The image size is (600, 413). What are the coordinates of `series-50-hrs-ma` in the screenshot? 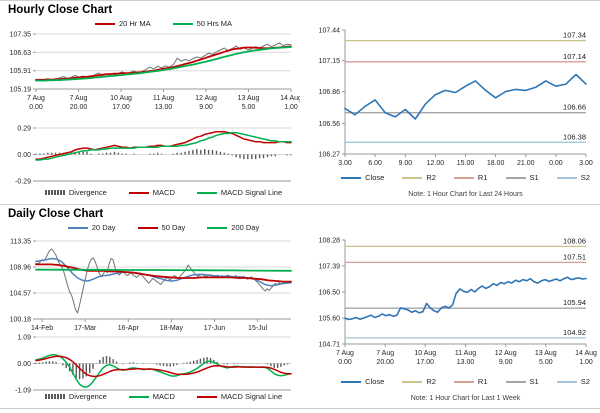 It's located at (163, 64).